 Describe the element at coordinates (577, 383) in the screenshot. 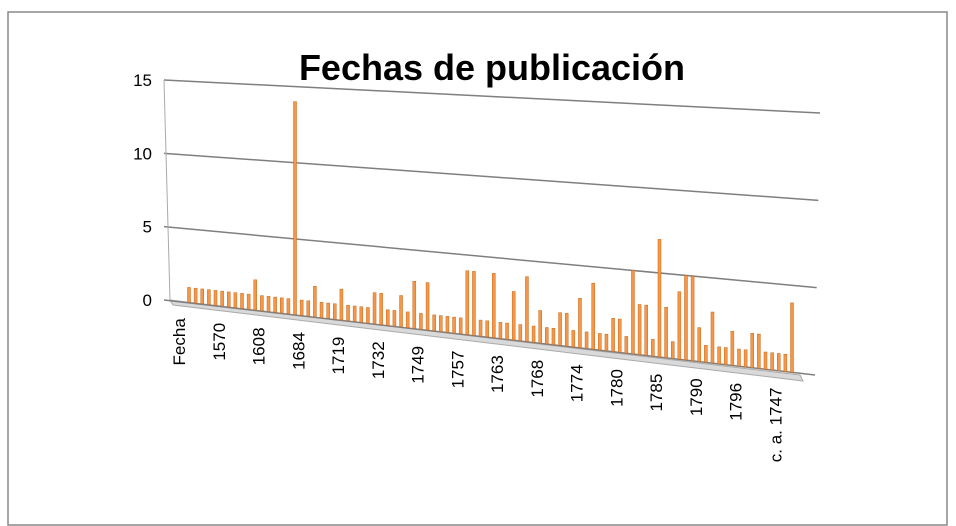

I see `x-tick-label: 1774` at that location.